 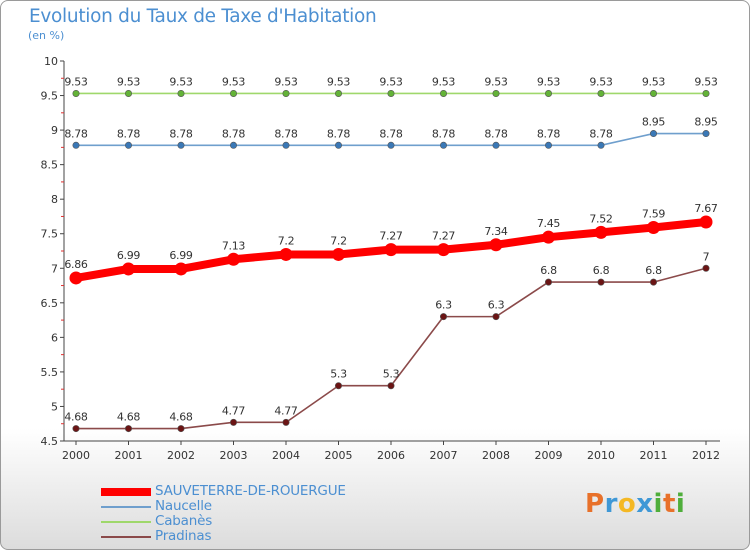 I want to click on y-tick-label: 7, so click(x=54, y=268).